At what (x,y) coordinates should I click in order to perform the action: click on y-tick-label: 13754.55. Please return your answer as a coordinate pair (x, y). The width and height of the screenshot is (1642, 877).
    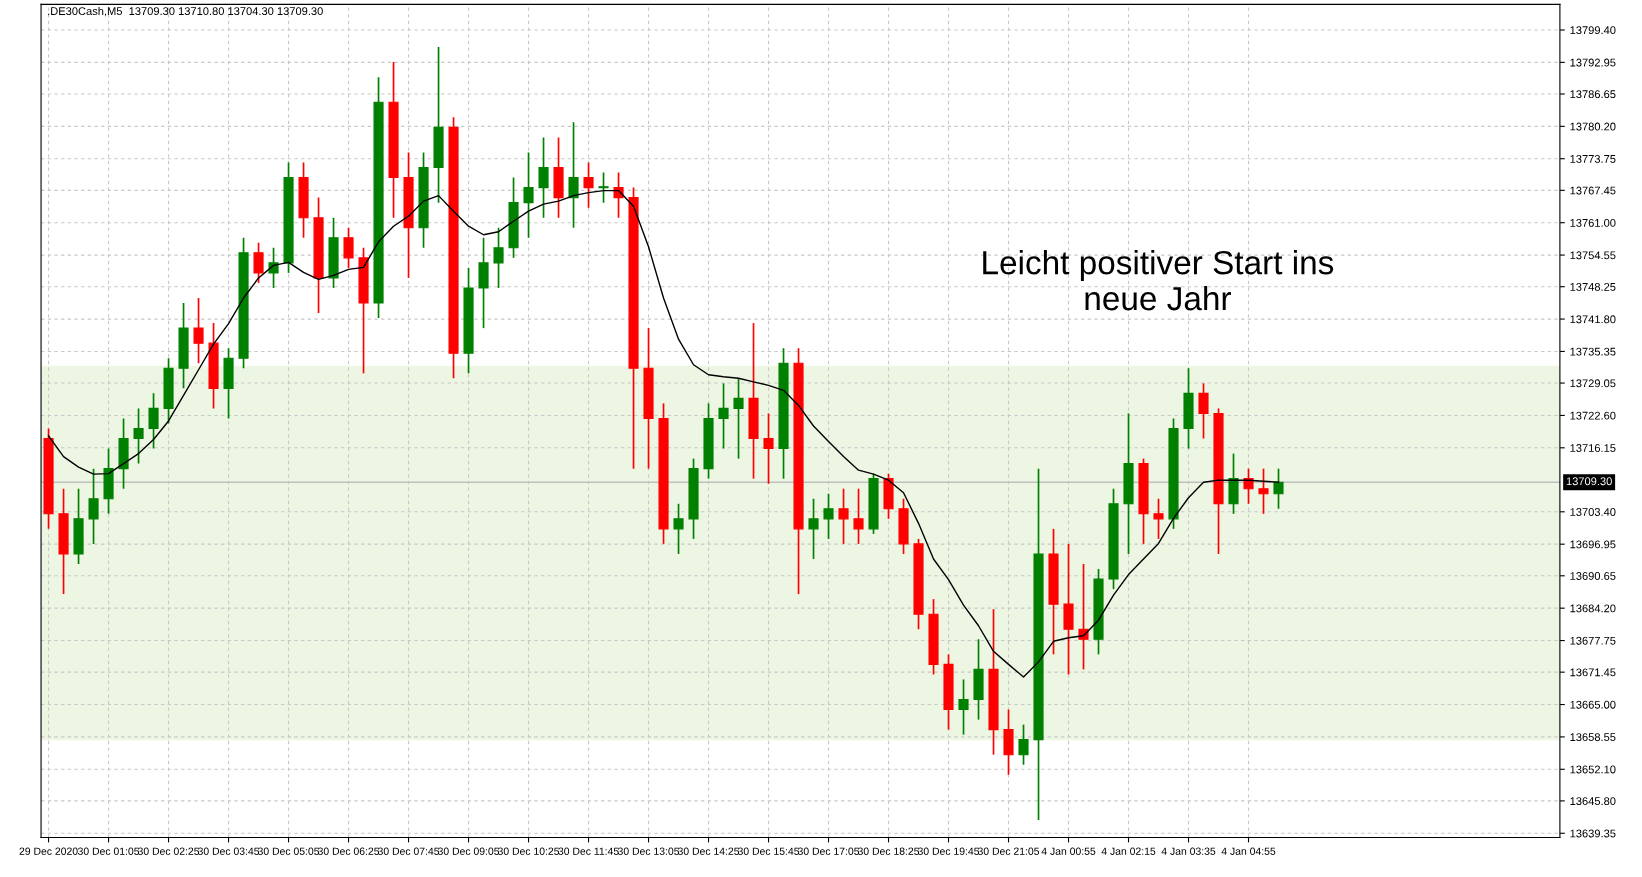
    Looking at the image, I should click on (1593, 255).